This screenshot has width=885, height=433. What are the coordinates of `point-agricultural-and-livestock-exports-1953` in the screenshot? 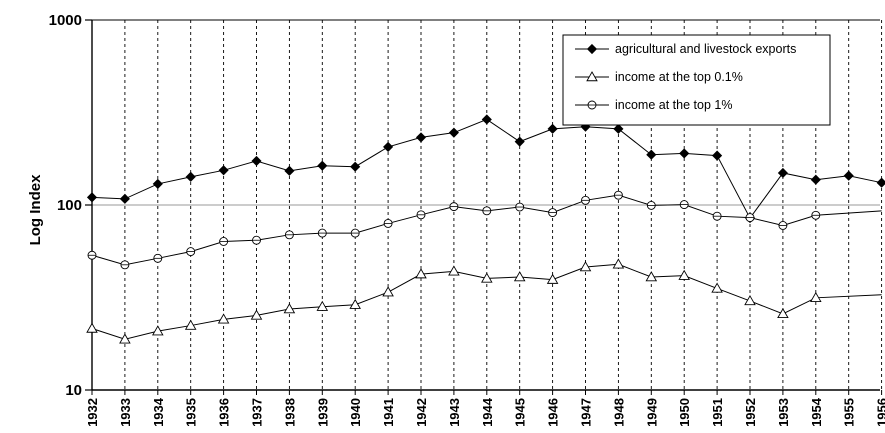 It's located at (782, 173).